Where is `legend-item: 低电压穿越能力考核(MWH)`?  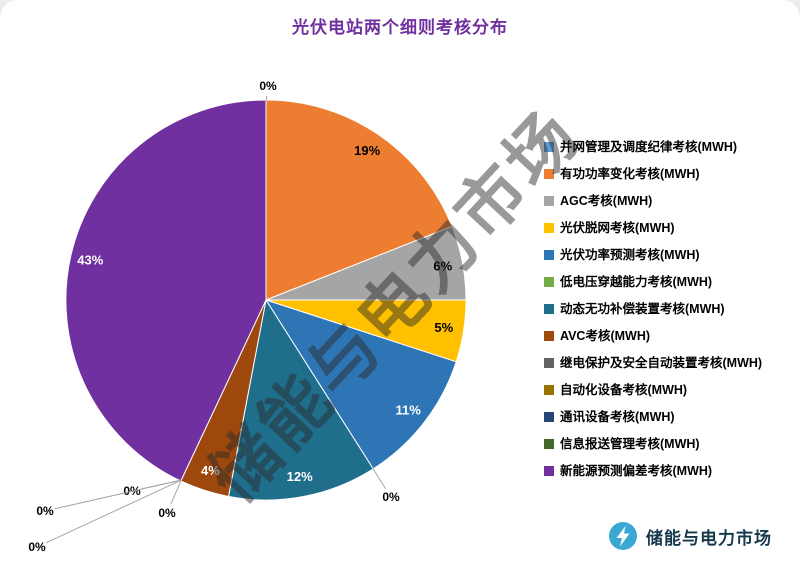
legend-item: 低电压穿越能力考核(MWH) is located at coordinates (669, 282).